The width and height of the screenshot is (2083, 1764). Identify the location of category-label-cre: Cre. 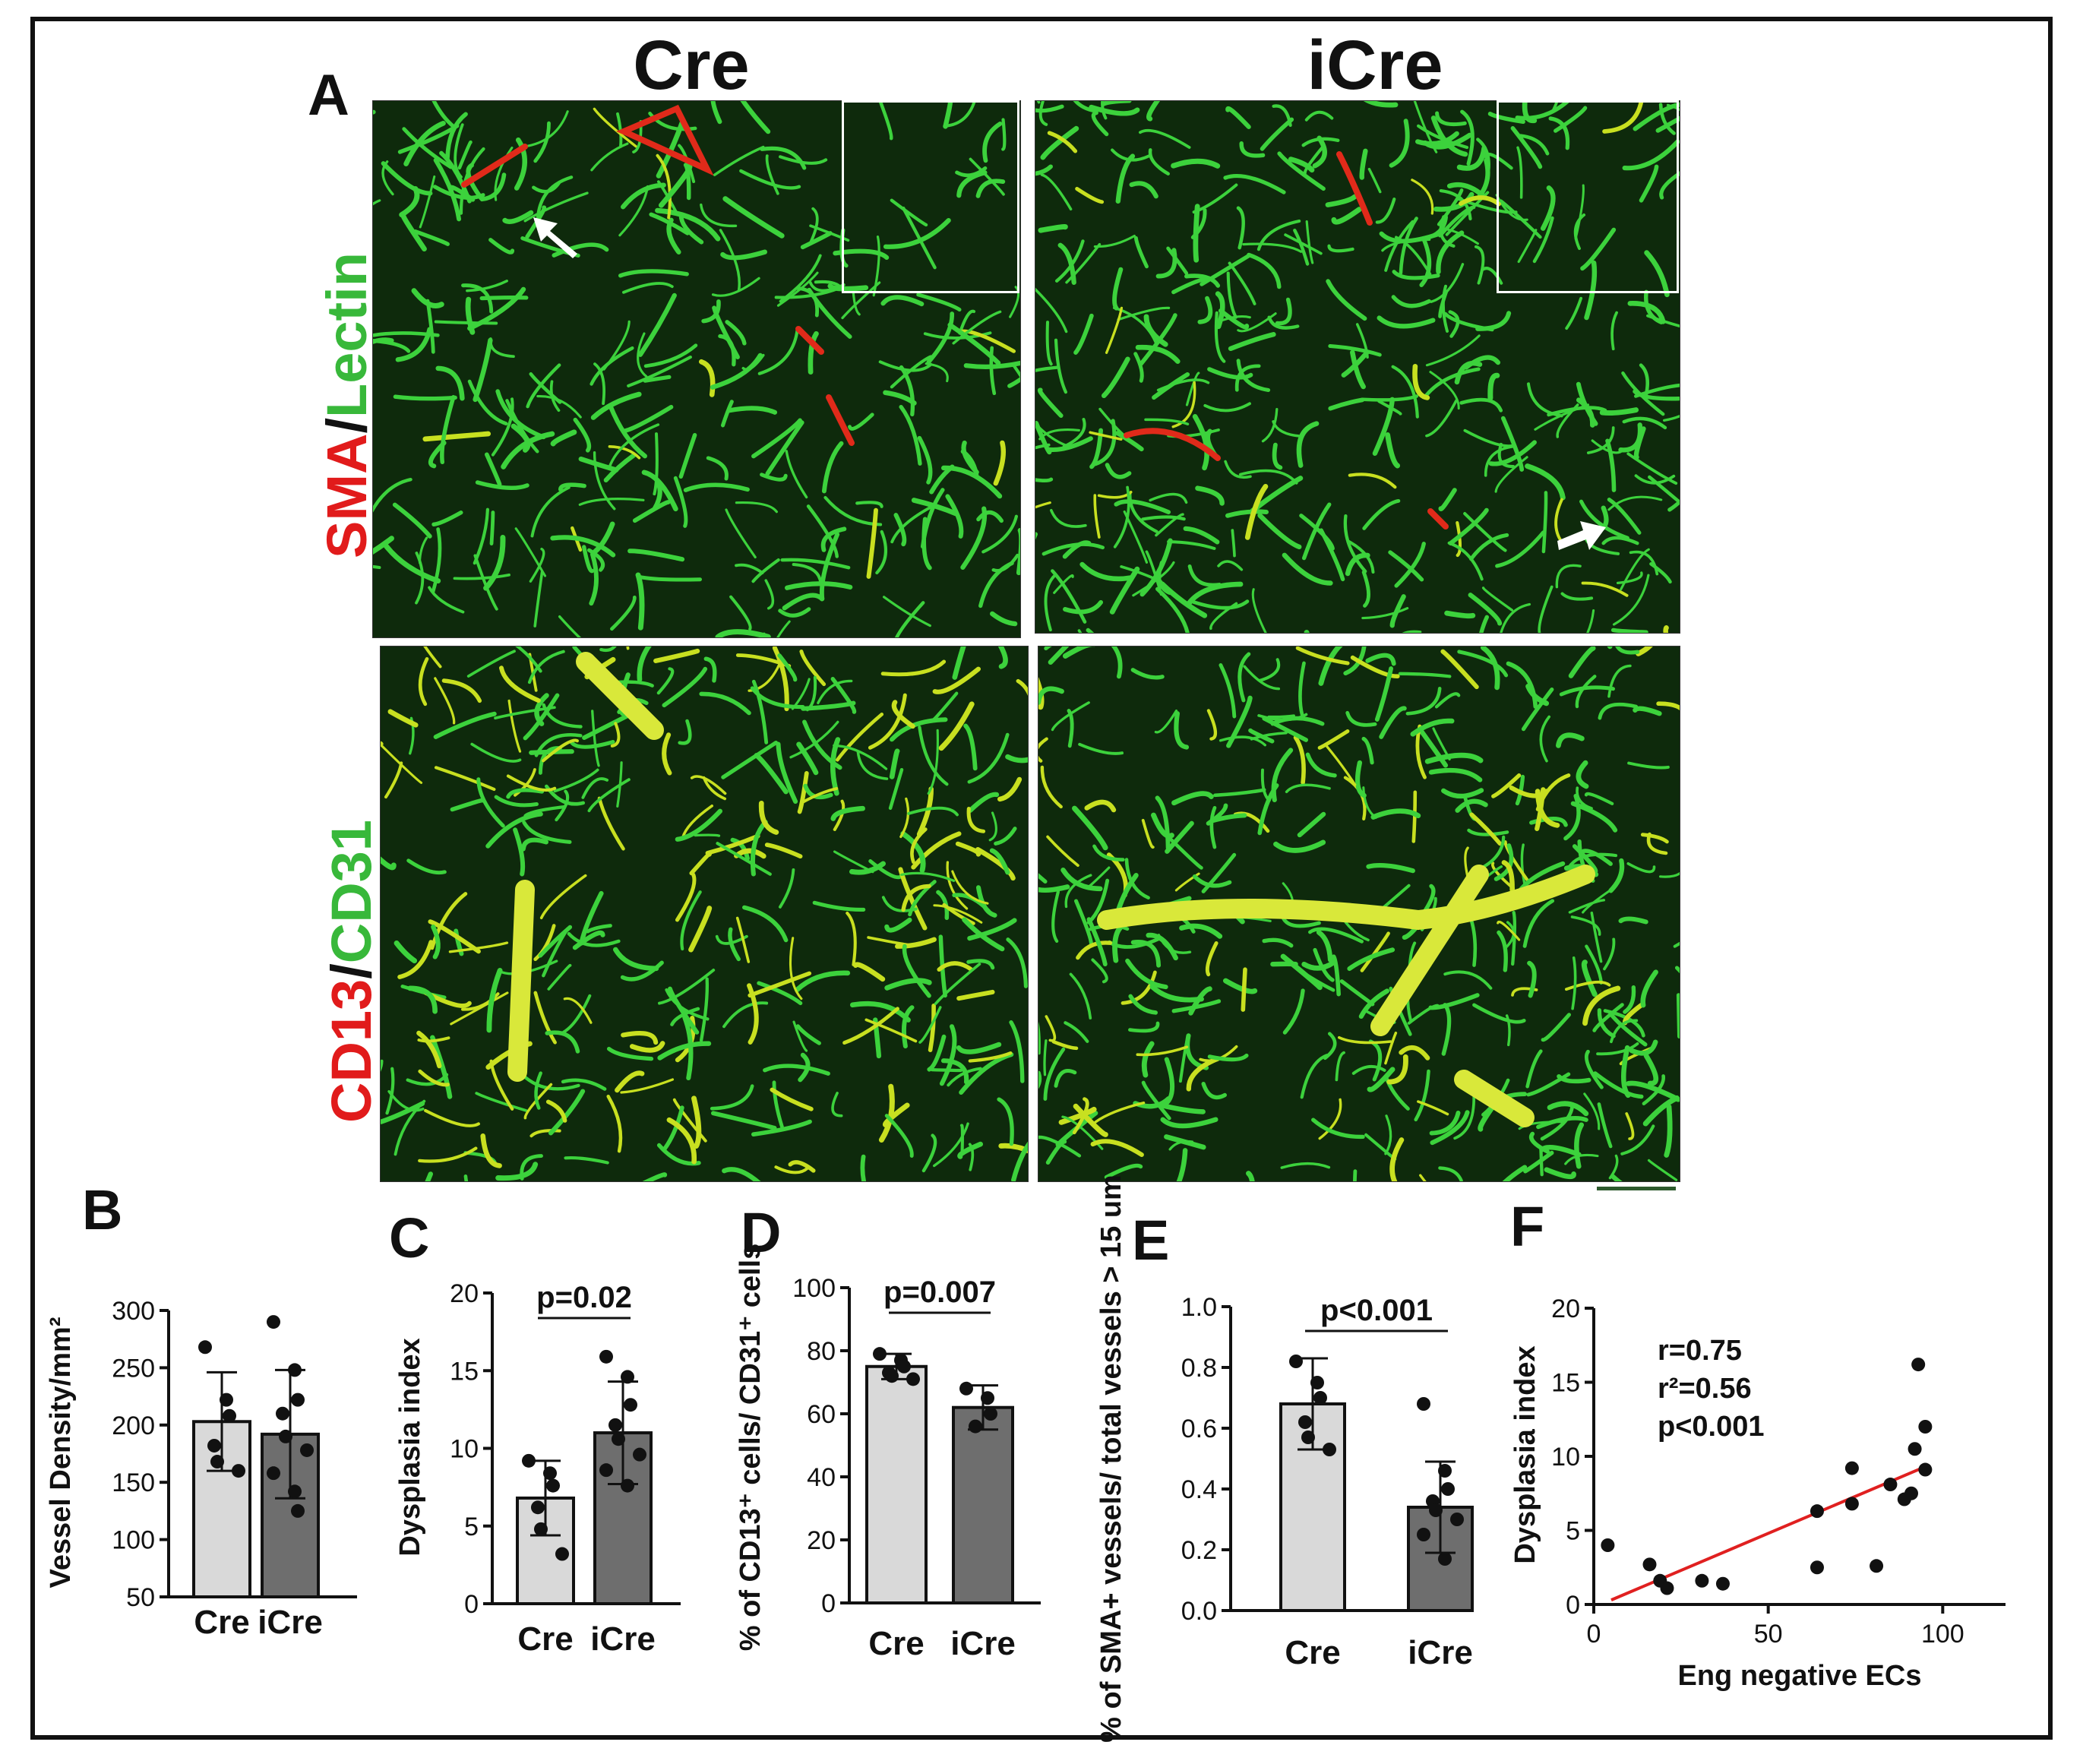
(221, 1622).